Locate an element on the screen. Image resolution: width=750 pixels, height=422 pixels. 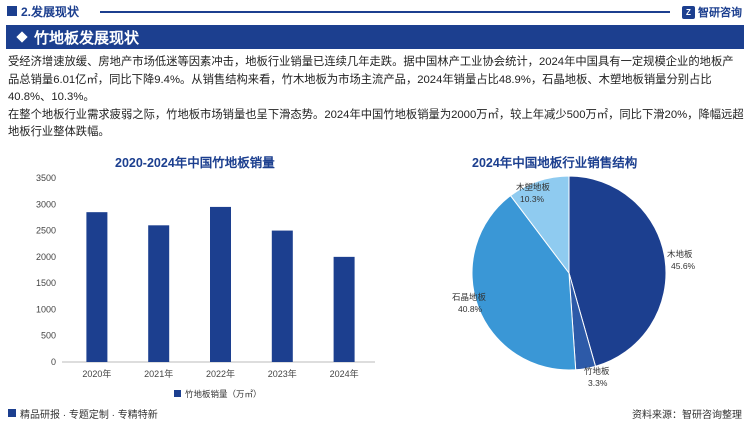
brand: Z 智研咨询 is located at coordinates (712, 12).